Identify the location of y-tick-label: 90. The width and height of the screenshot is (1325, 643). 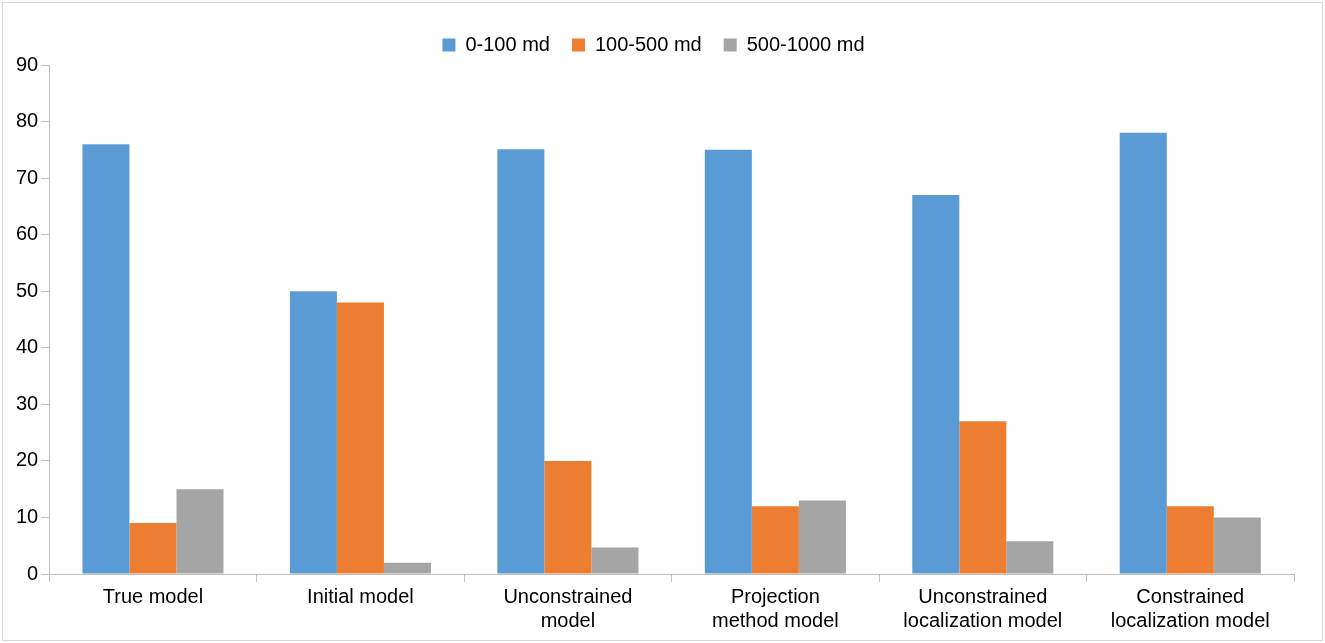
(27, 63).